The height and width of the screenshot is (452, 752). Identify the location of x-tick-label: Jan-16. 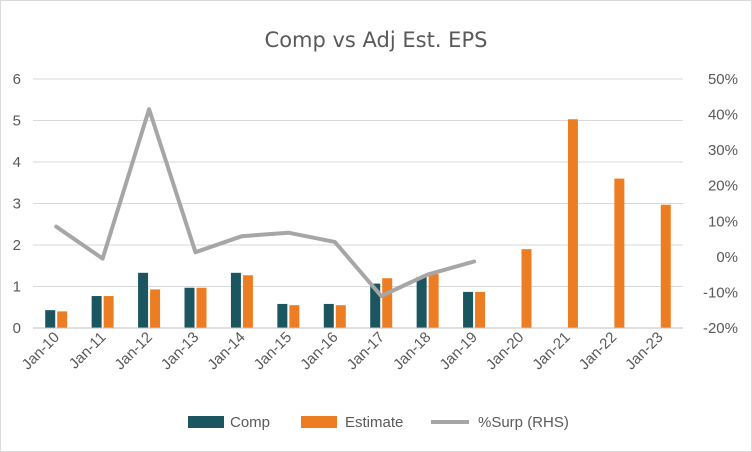
(319, 351).